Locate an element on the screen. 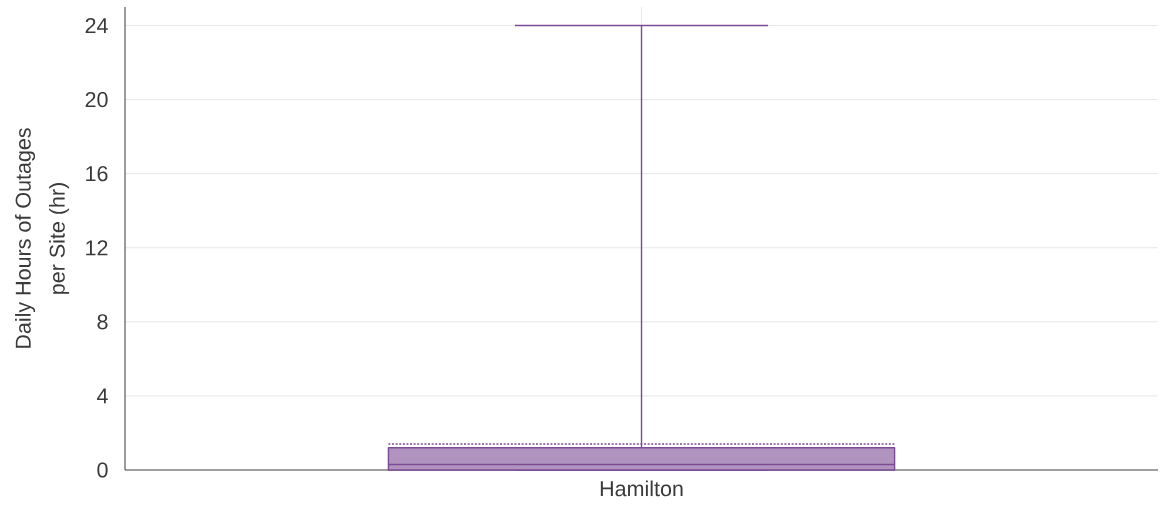 The height and width of the screenshot is (511, 1162). y-tick-label: 12 is located at coordinates (97, 248).